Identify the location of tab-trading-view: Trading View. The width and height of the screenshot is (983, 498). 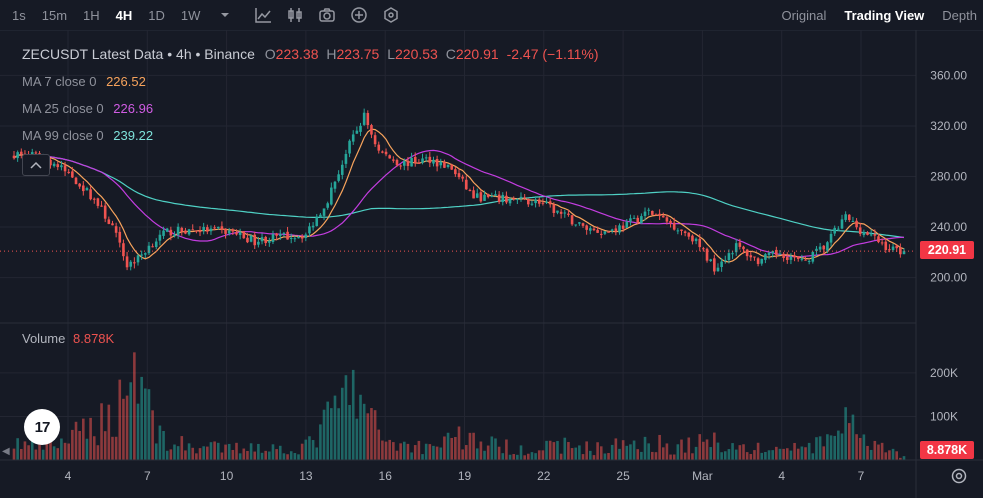
(884, 15).